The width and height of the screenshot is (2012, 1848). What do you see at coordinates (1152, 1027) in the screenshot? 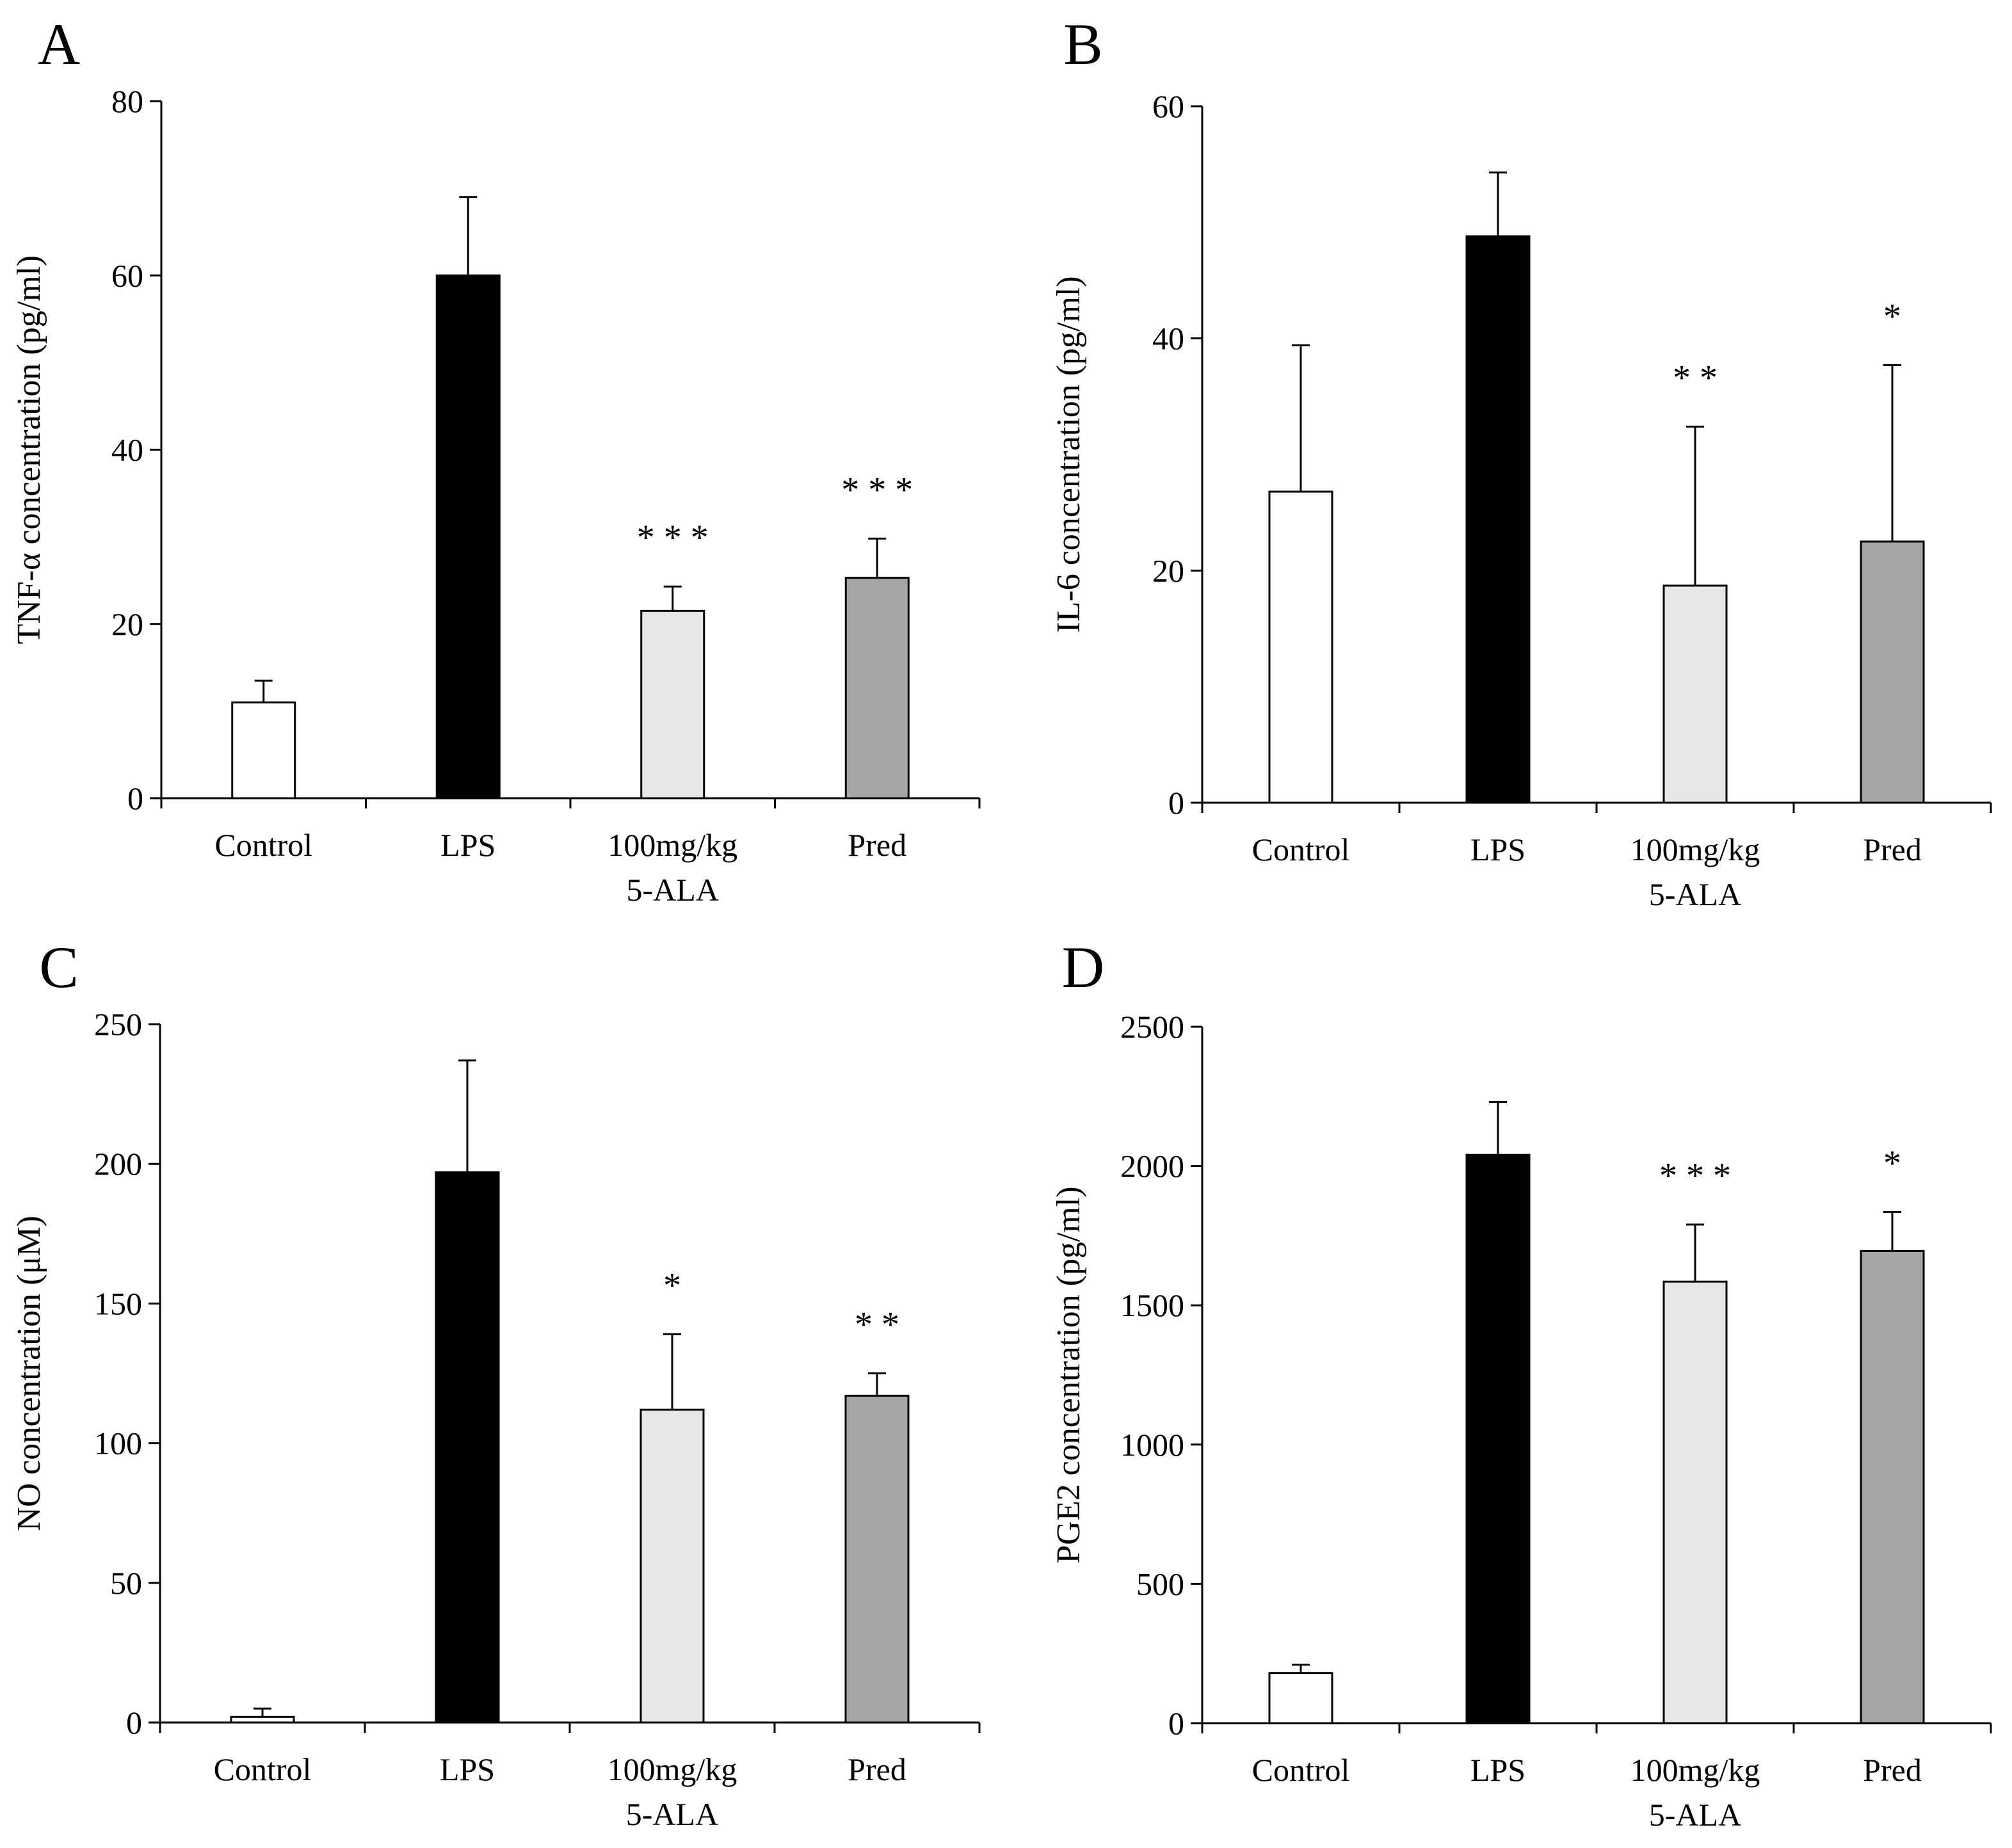
I see `y-tick-label: 2500` at bounding box center [1152, 1027].